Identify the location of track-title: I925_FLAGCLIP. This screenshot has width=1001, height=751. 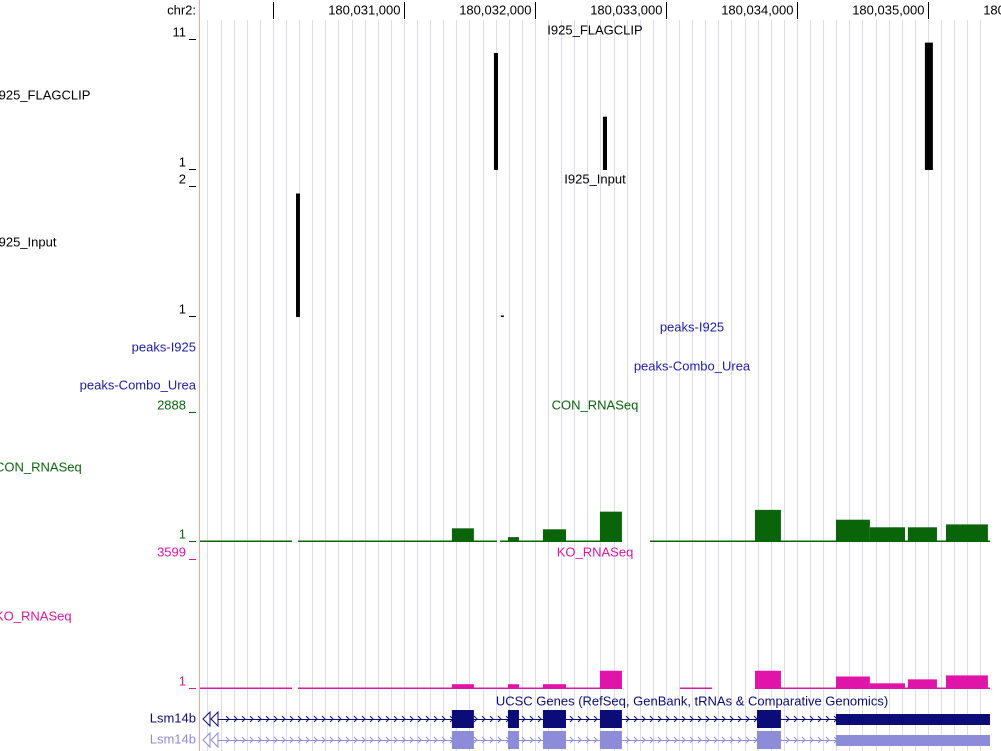
(594, 29).